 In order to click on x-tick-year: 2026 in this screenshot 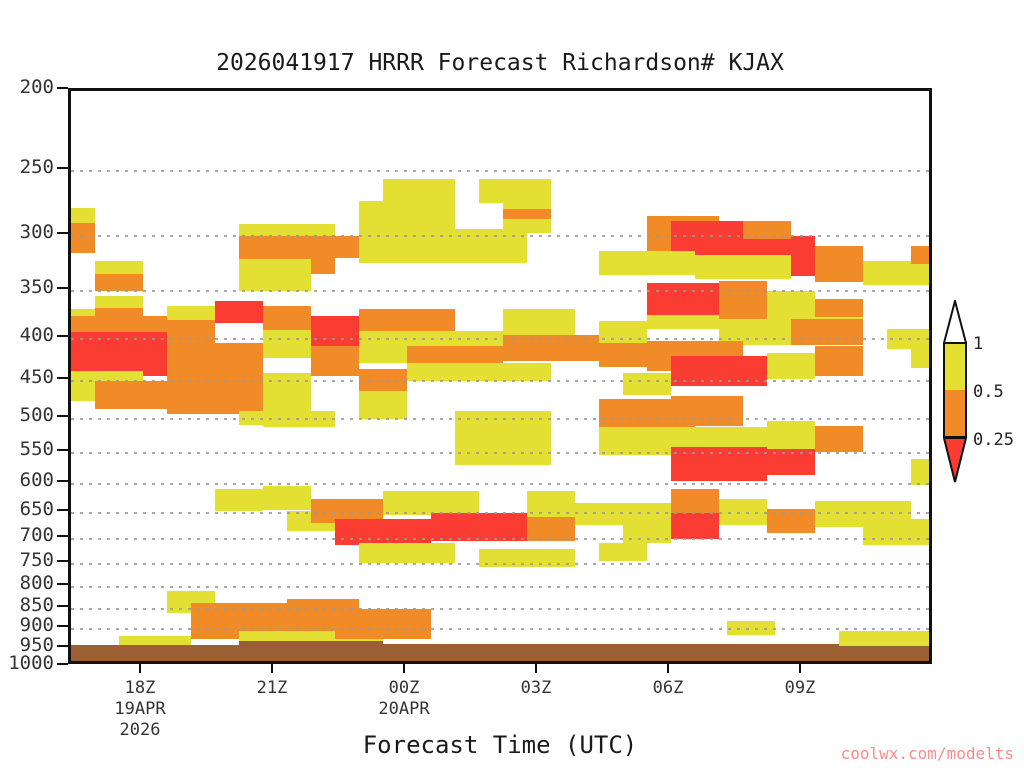, I will do `click(140, 730)`.